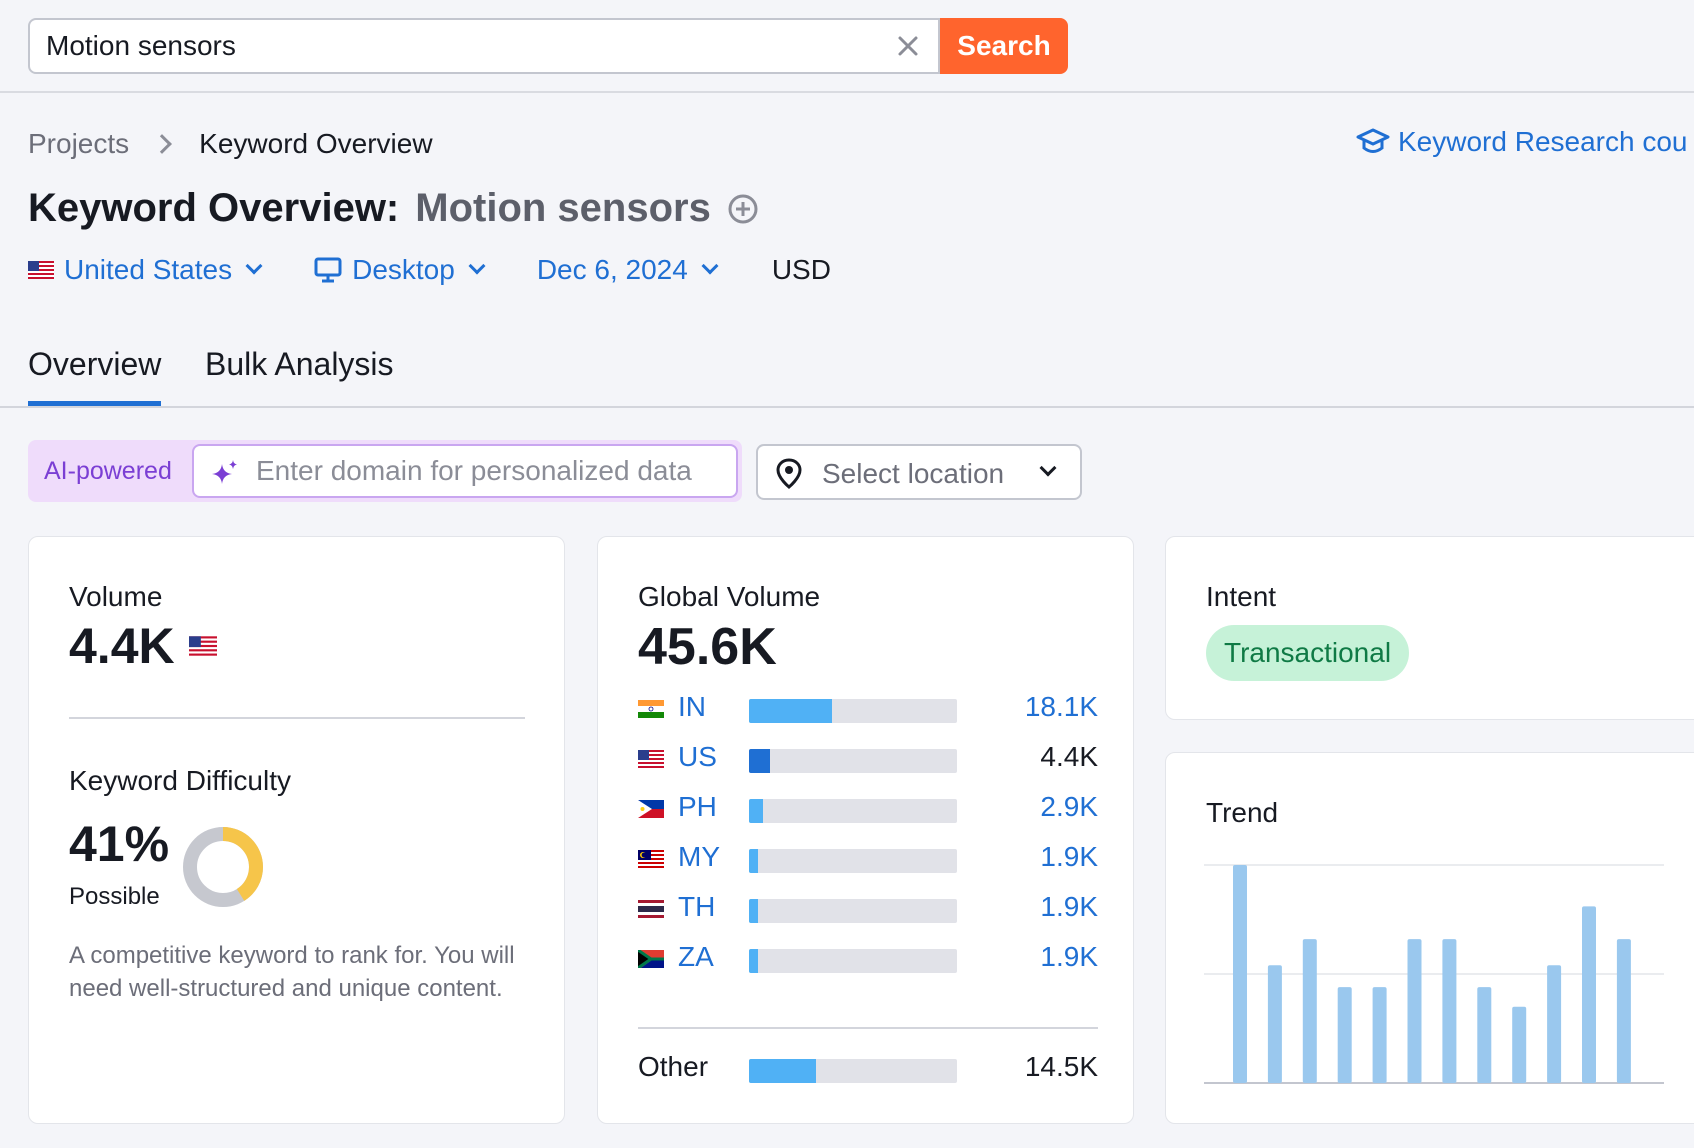  What do you see at coordinates (1434, 974) in the screenshot?
I see `trend-chart` at bounding box center [1434, 974].